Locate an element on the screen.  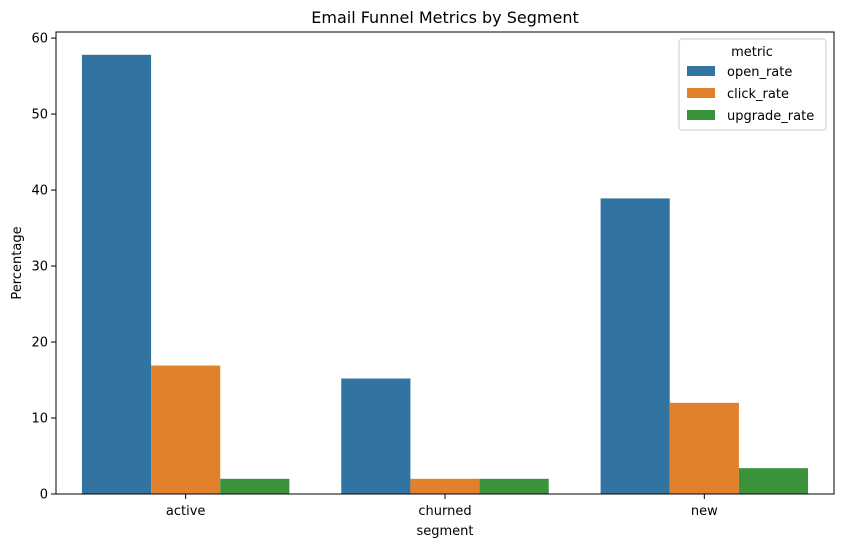
legend-title: metric is located at coordinates (752, 52).